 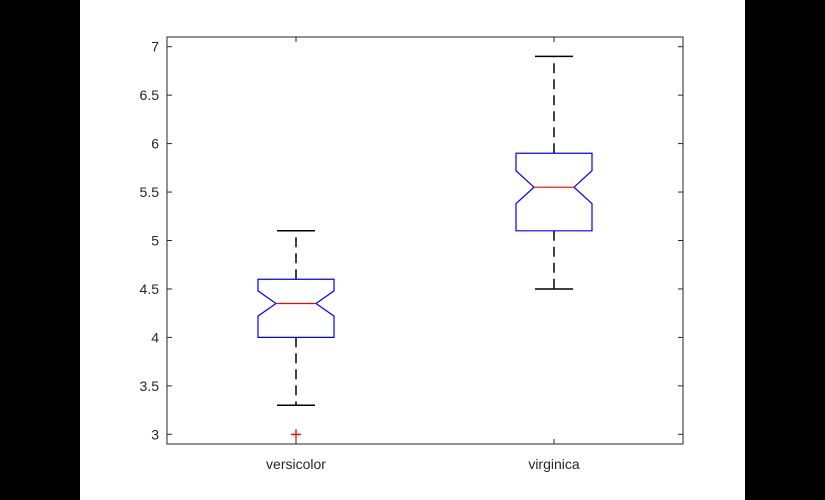 I want to click on x-tick-label: virginica, so click(x=554, y=464).